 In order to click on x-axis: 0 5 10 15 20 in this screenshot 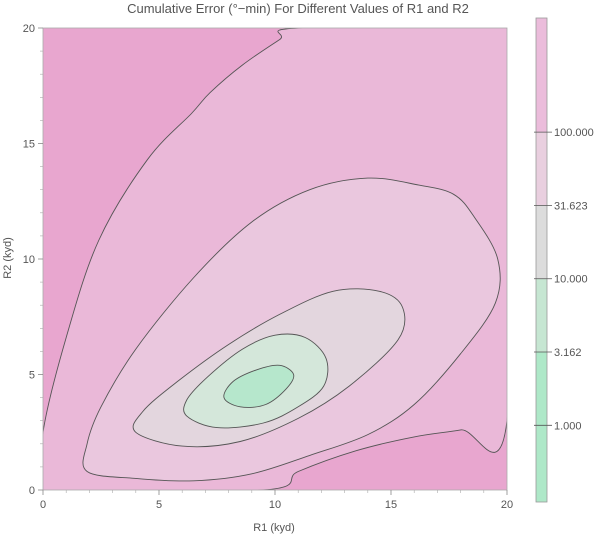, I will do `click(276, 500)`.